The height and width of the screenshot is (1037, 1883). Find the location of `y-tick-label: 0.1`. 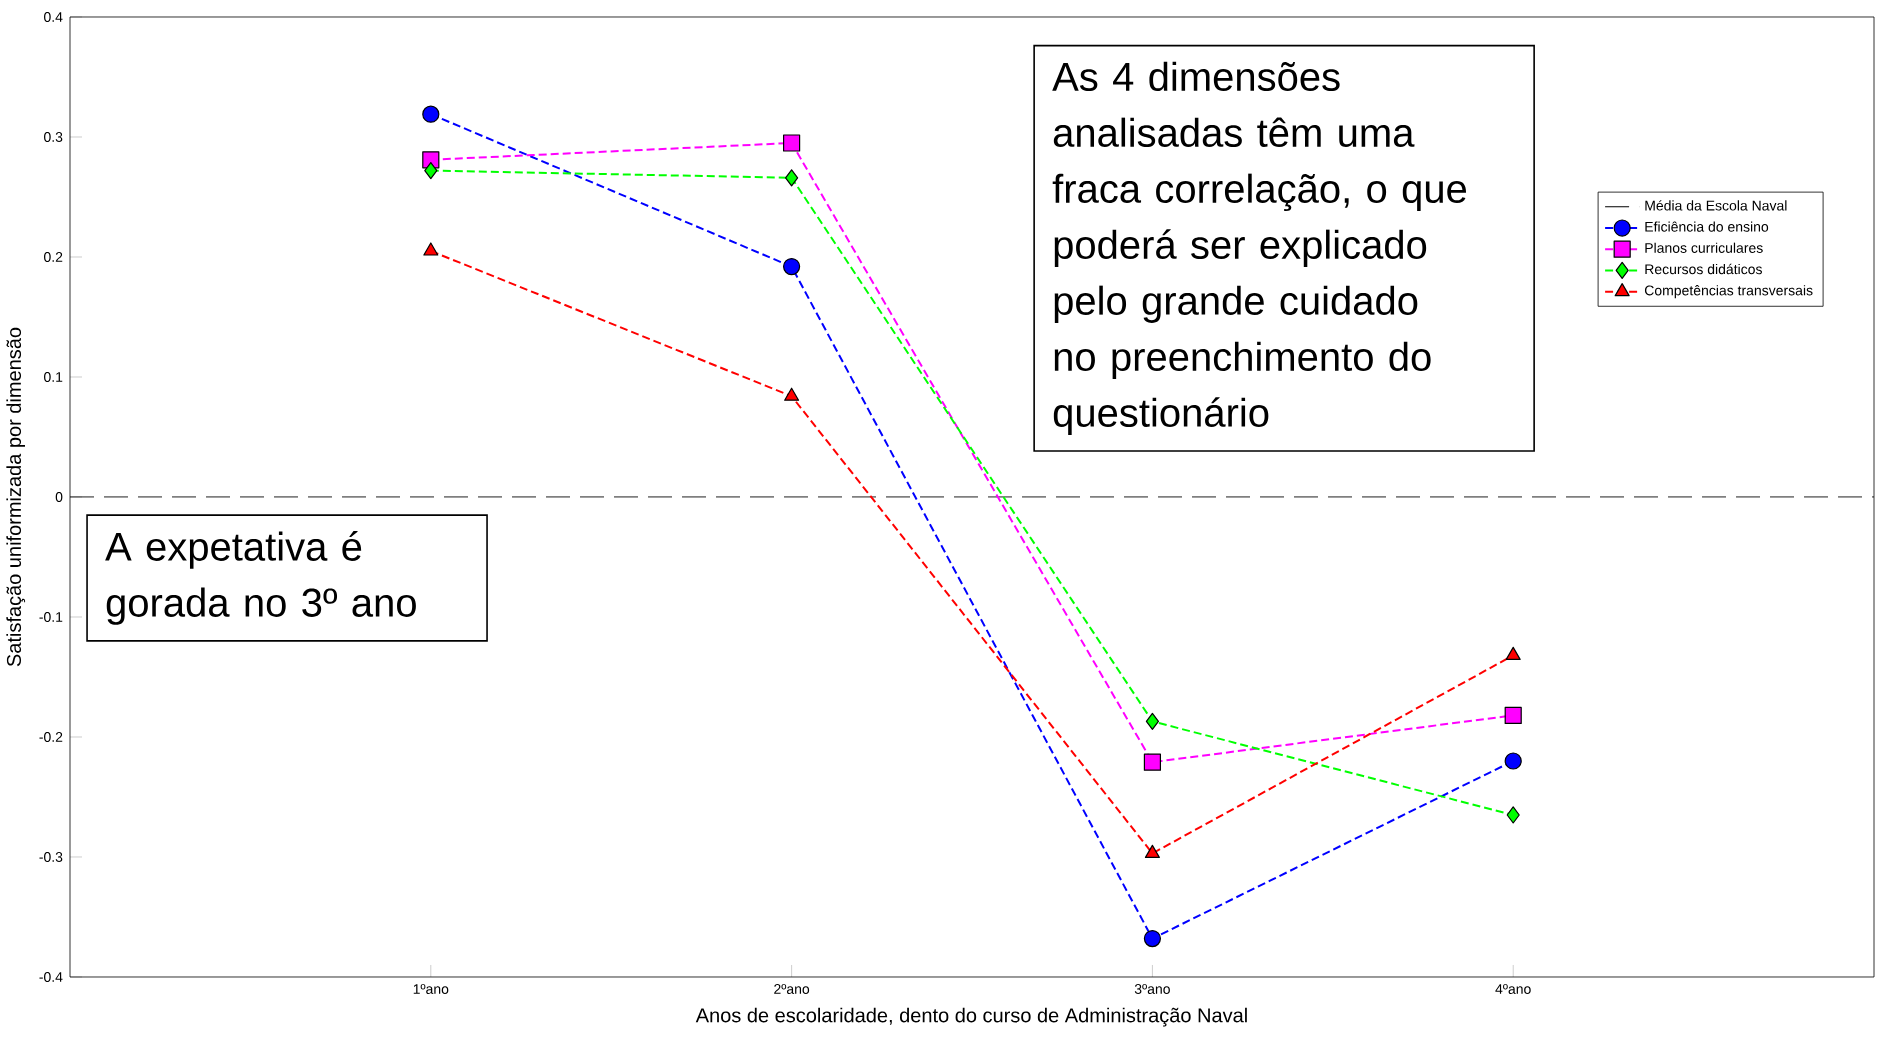

y-tick-label: 0.1 is located at coordinates (53, 377).